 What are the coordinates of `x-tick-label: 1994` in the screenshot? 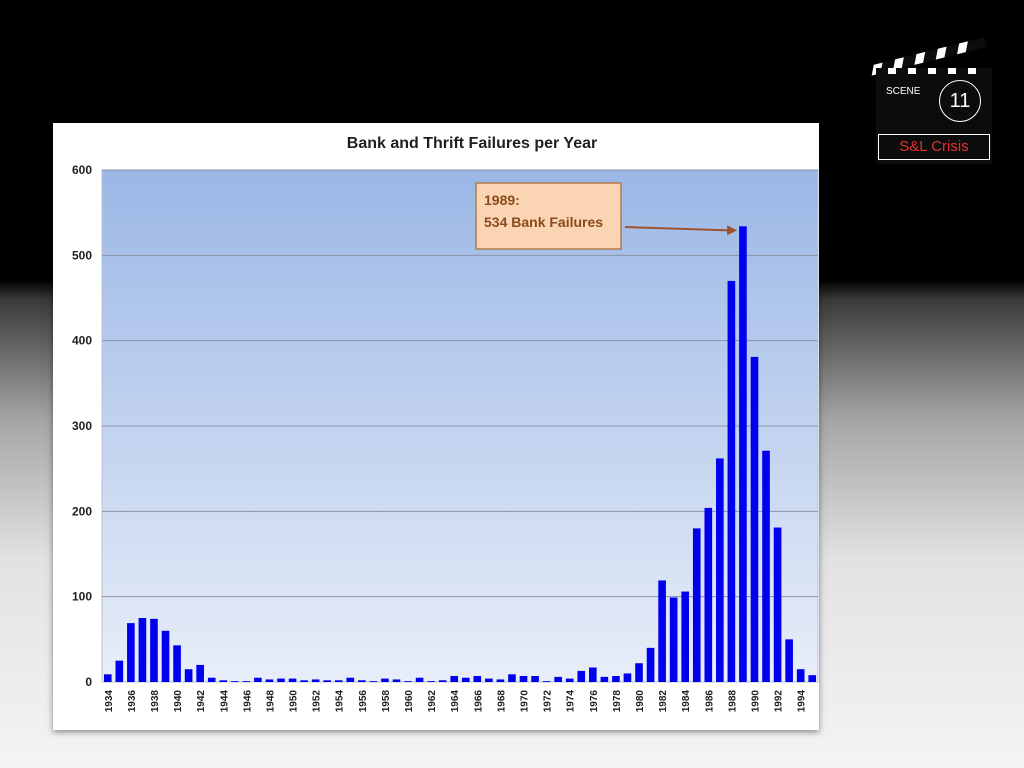 It's located at (802, 701).